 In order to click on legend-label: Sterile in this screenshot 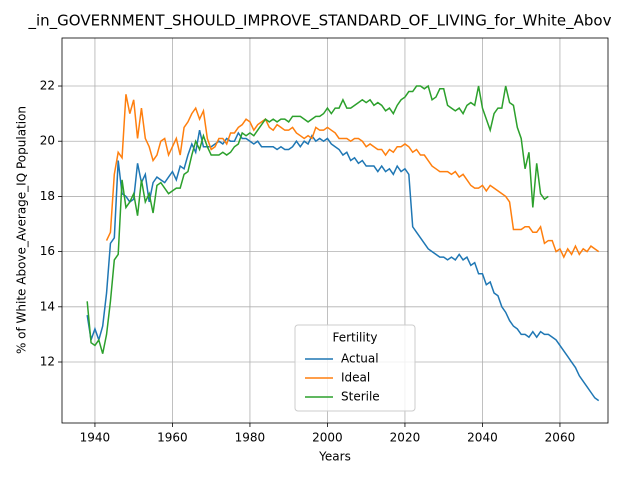, I will do `click(360, 397)`.